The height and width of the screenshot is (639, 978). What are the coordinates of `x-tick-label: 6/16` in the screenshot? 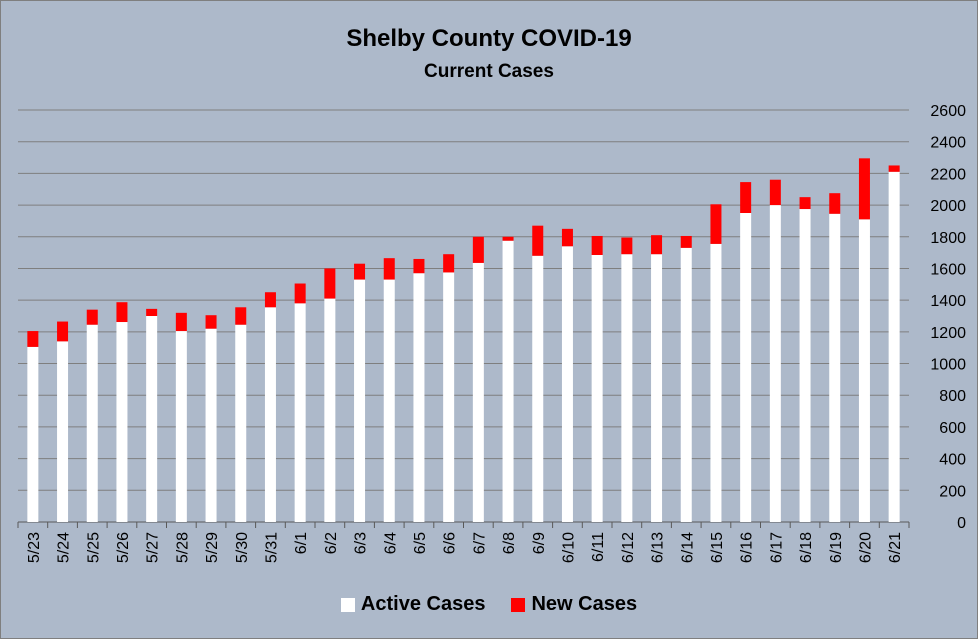 It's located at (747, 547).